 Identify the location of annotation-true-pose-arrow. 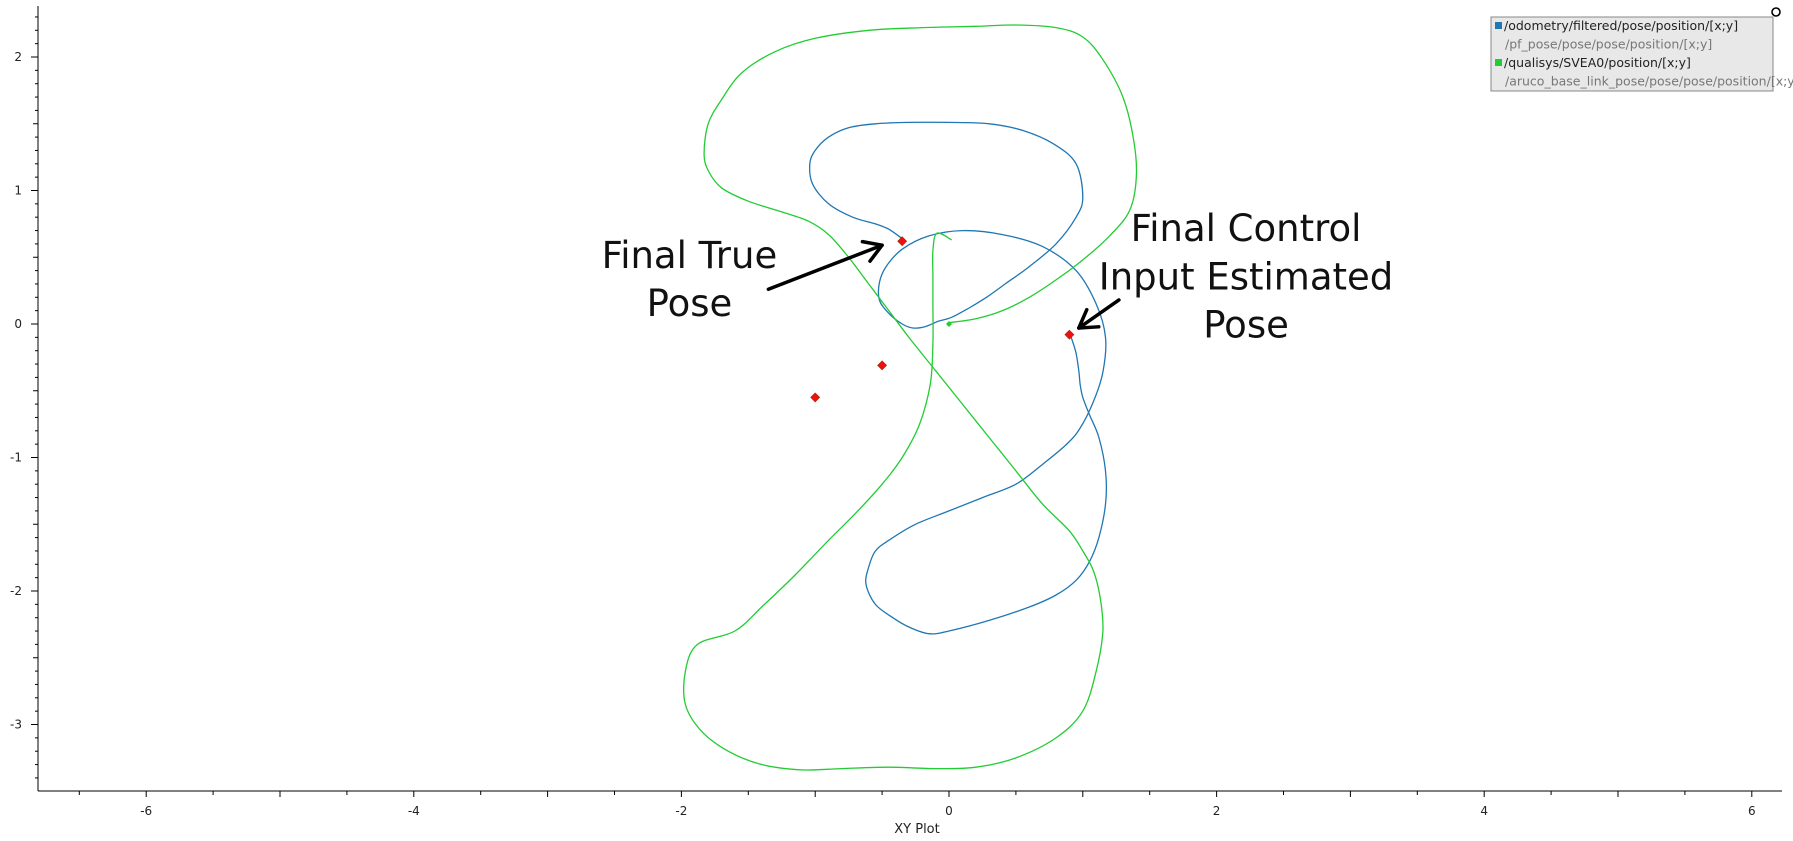
(825, 267).